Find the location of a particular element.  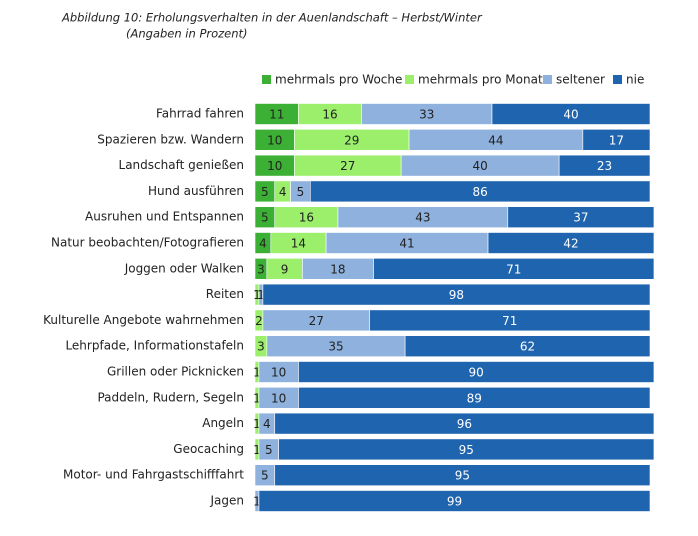

category-label: Kulturelle Angebote wahrnehmen is located at coordinates (143, 320).